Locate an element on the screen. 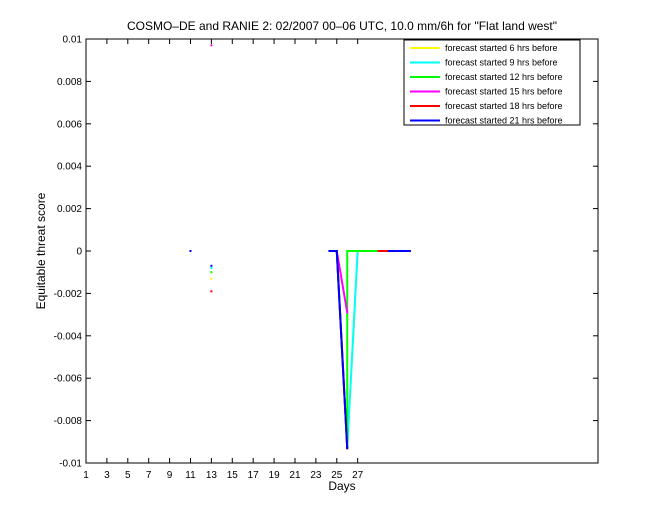 The height and width of the screenshot is (520, 660). y-tick-label: -0.01 is located at coordinates (70, 464).